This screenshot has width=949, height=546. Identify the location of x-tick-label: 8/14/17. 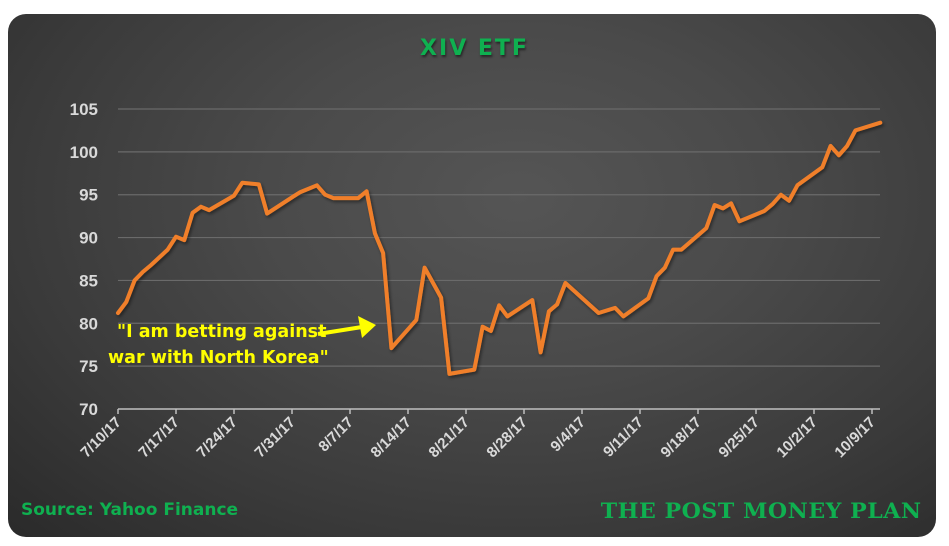
(390, 437).